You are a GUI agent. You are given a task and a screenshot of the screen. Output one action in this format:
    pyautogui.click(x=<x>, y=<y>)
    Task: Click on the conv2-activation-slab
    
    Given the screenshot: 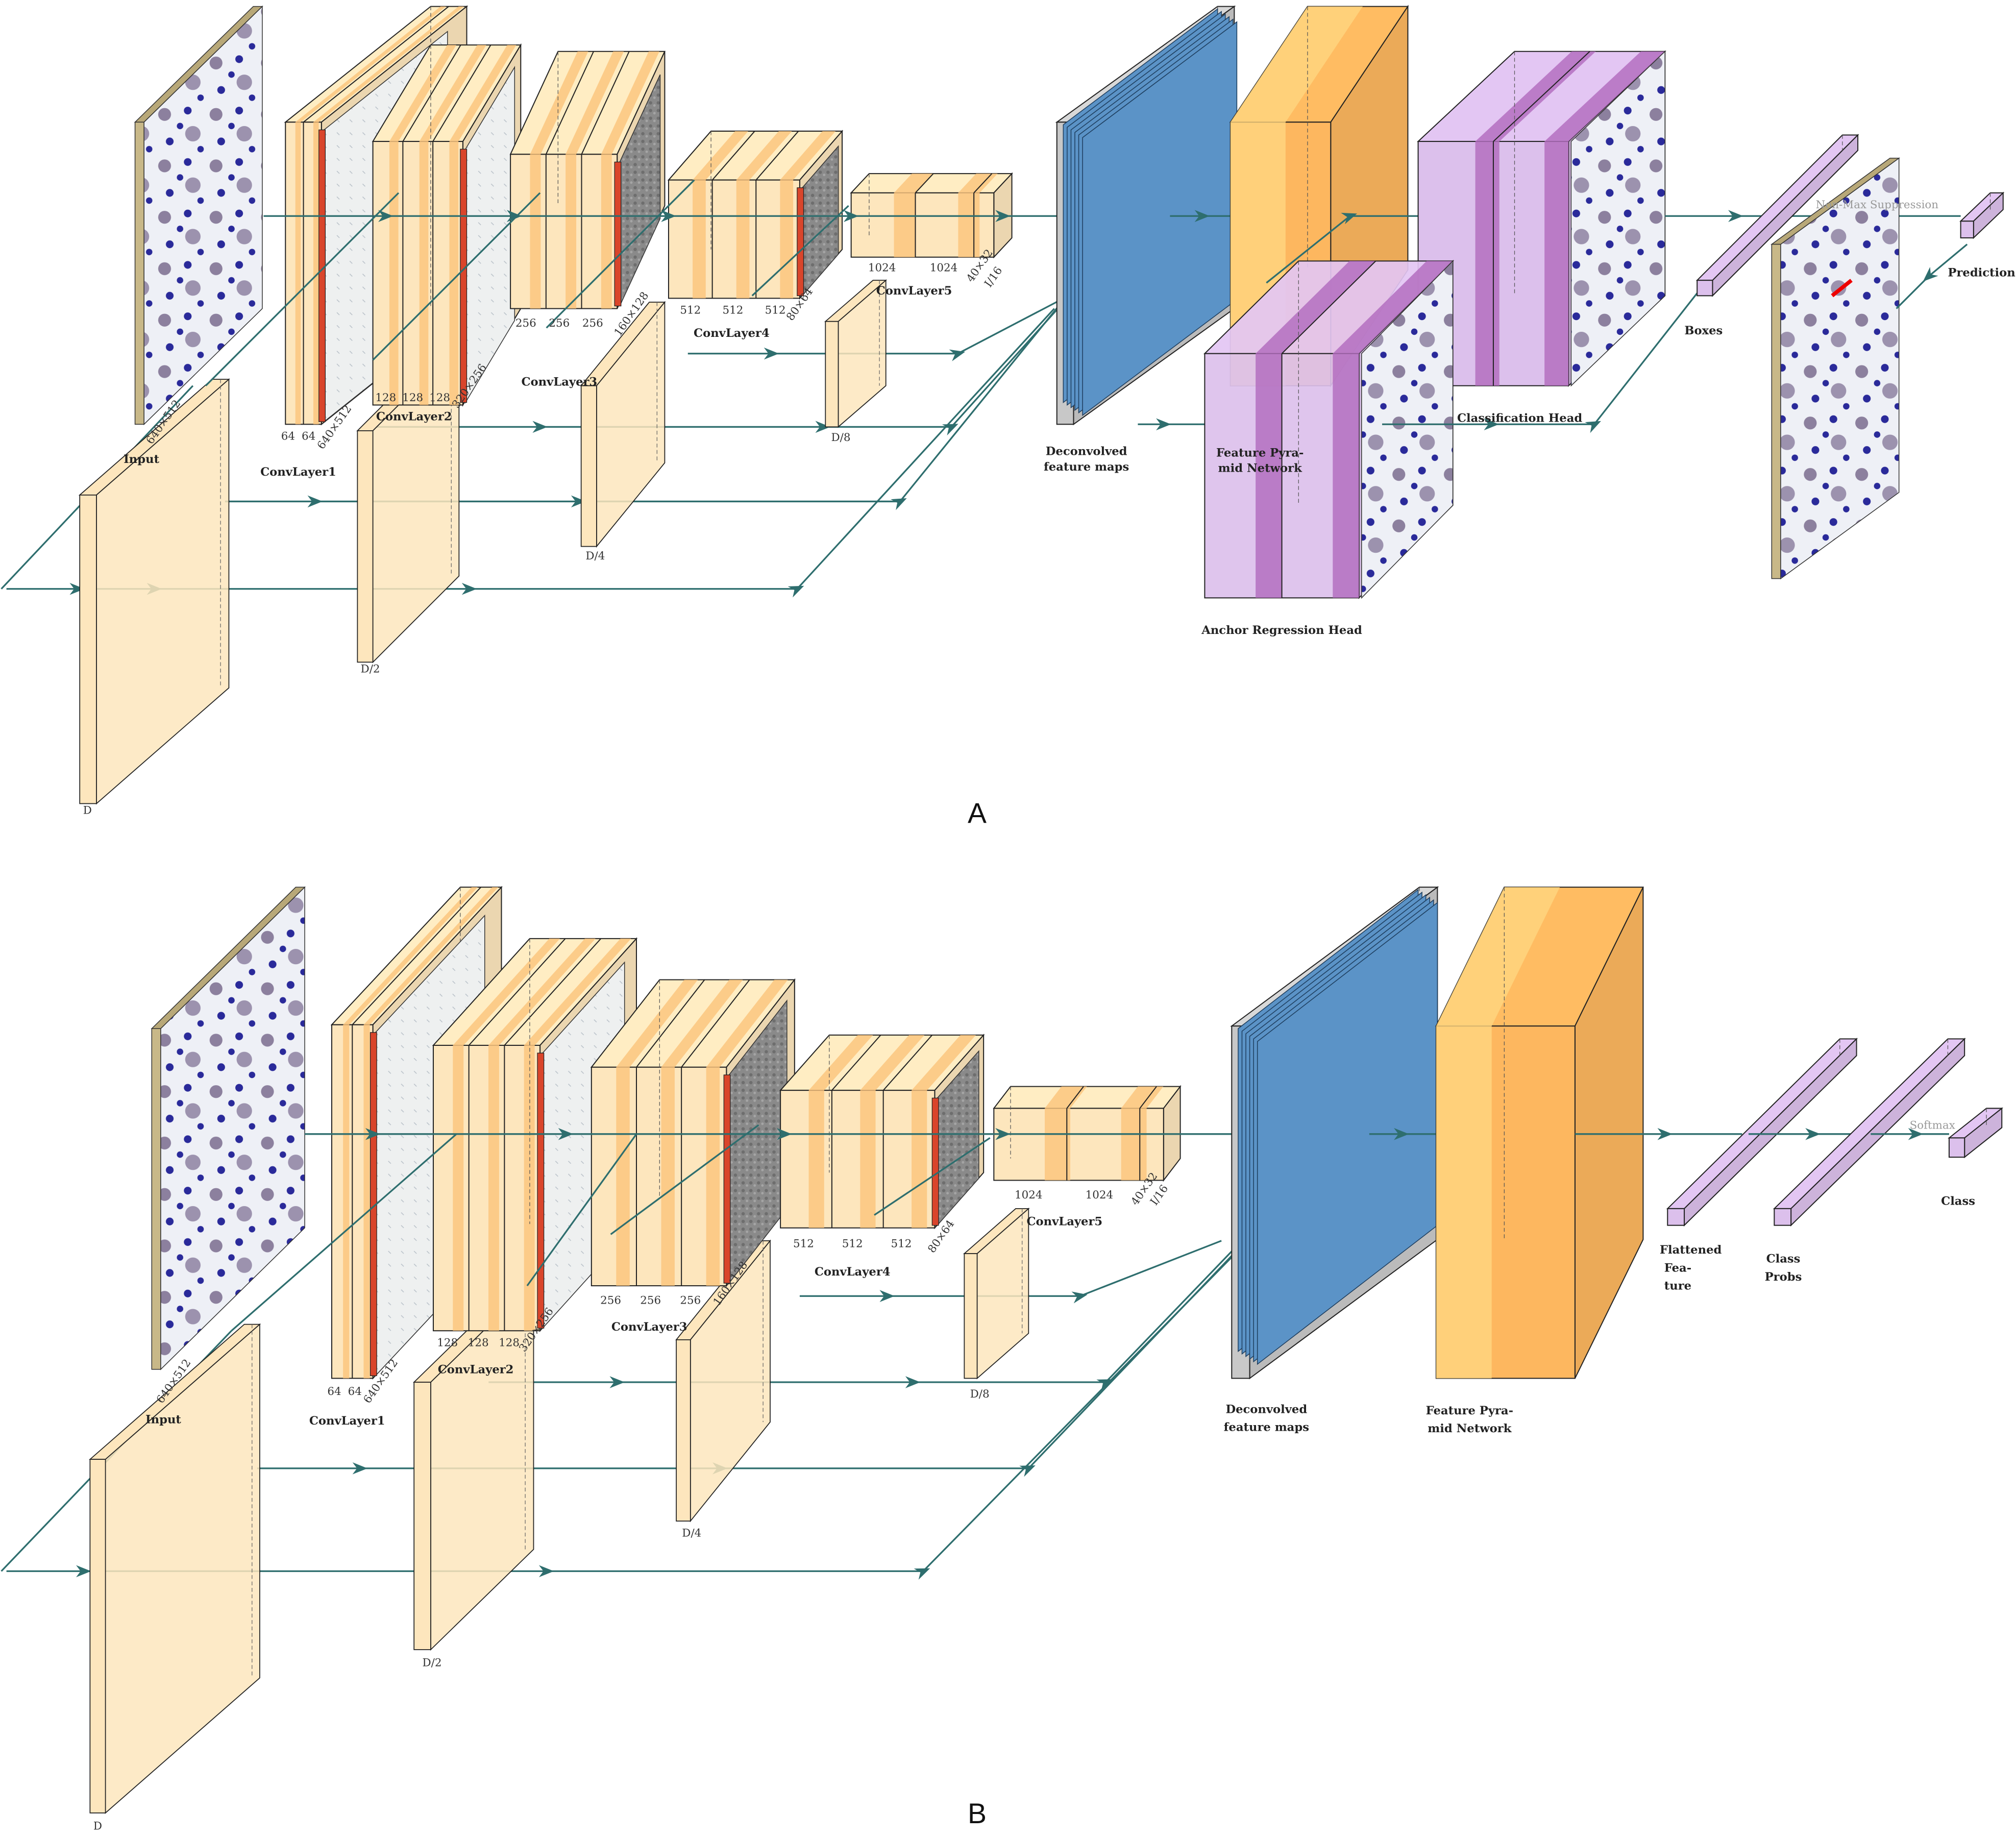 What is the action you would take?
    pyautogui.click(x=541, y=1190)
    